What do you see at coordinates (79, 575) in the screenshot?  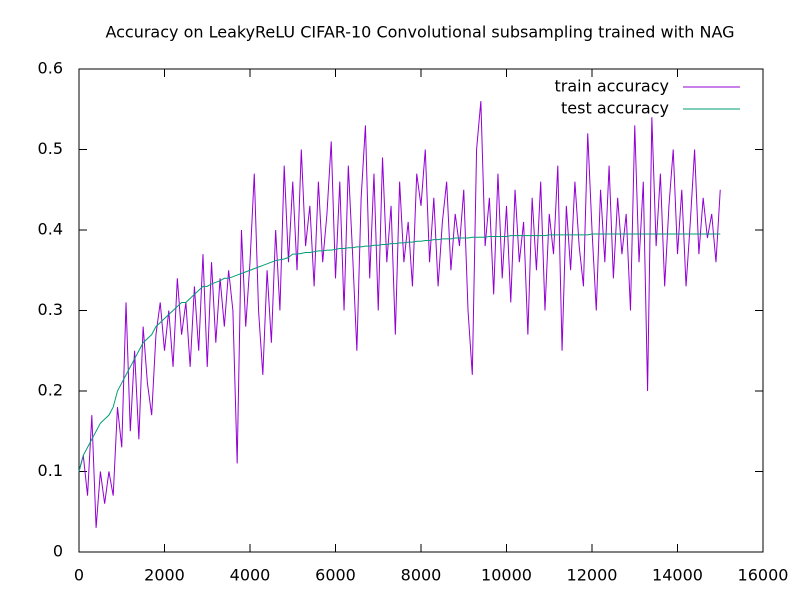 I see `x-tick-label: 0` at bounding box center [79, 575].